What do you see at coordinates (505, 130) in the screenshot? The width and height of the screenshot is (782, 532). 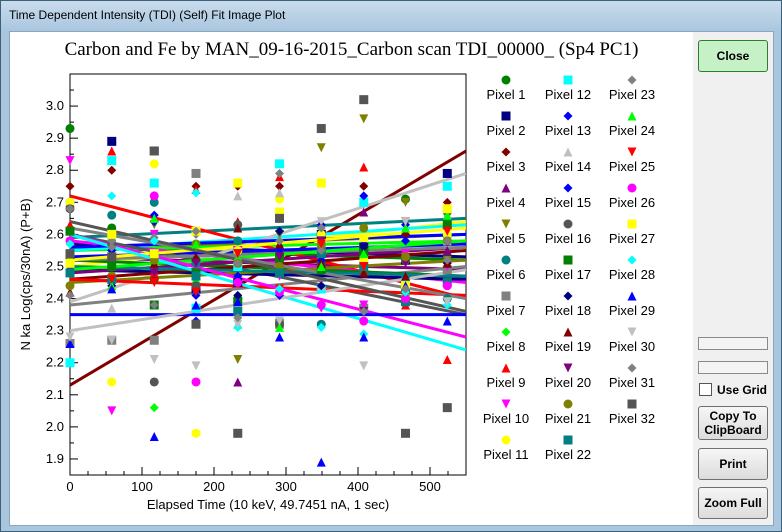 I see `legend-label: Pixel 2` at bounding box center [505, 130].